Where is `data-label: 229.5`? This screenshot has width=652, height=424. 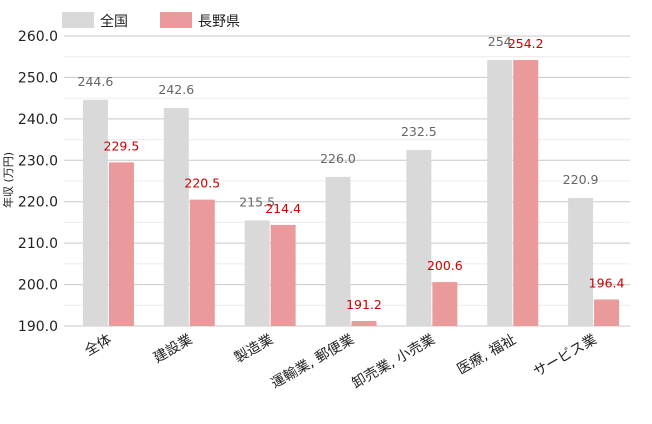
data-label: 229.5 is located at coordinates (122, 145).